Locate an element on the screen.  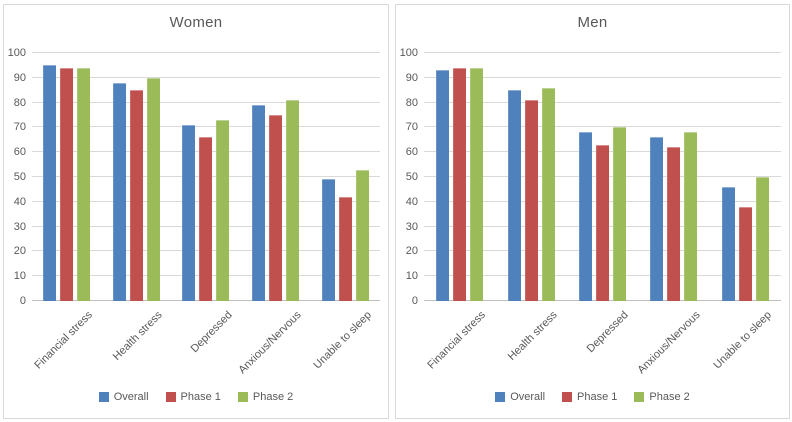
x-axis-category-label: Health stress is located at coordinates (138, 336).